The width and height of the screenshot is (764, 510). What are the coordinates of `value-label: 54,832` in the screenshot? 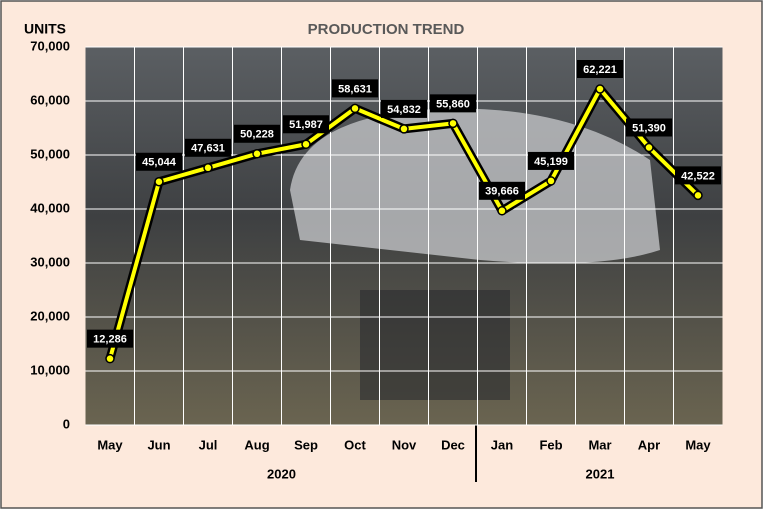 It's located at (404, 110).